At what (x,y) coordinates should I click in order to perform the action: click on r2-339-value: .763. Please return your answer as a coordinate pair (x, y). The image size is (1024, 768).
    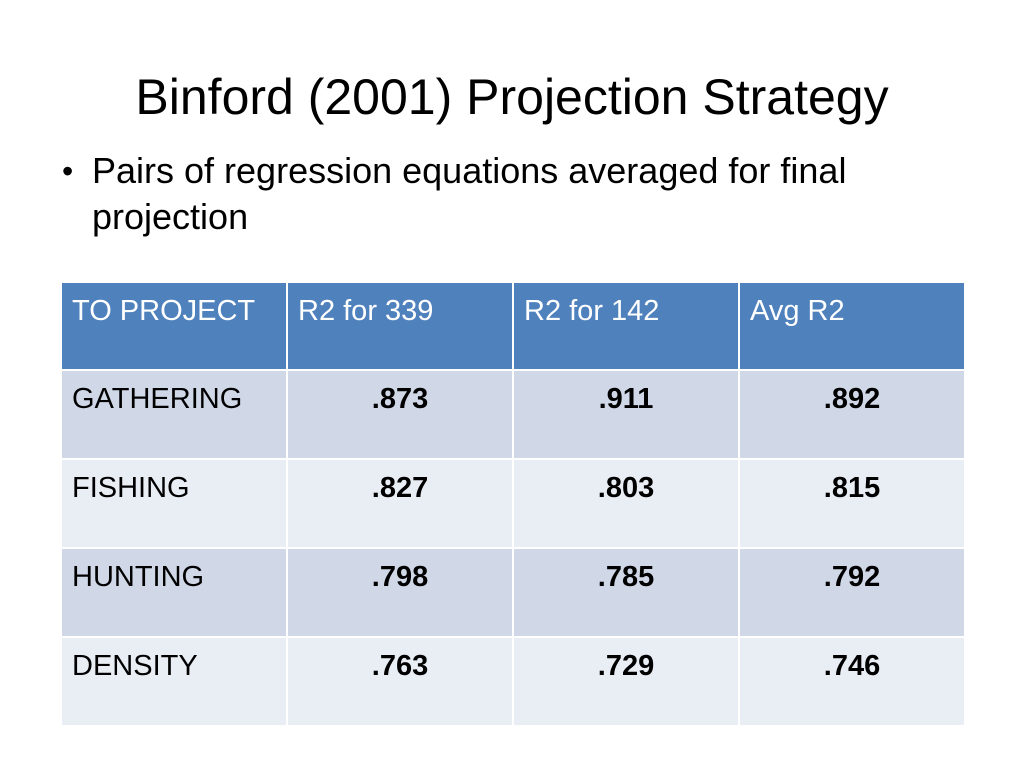
    Looking at the image, I should click on (400, 681).